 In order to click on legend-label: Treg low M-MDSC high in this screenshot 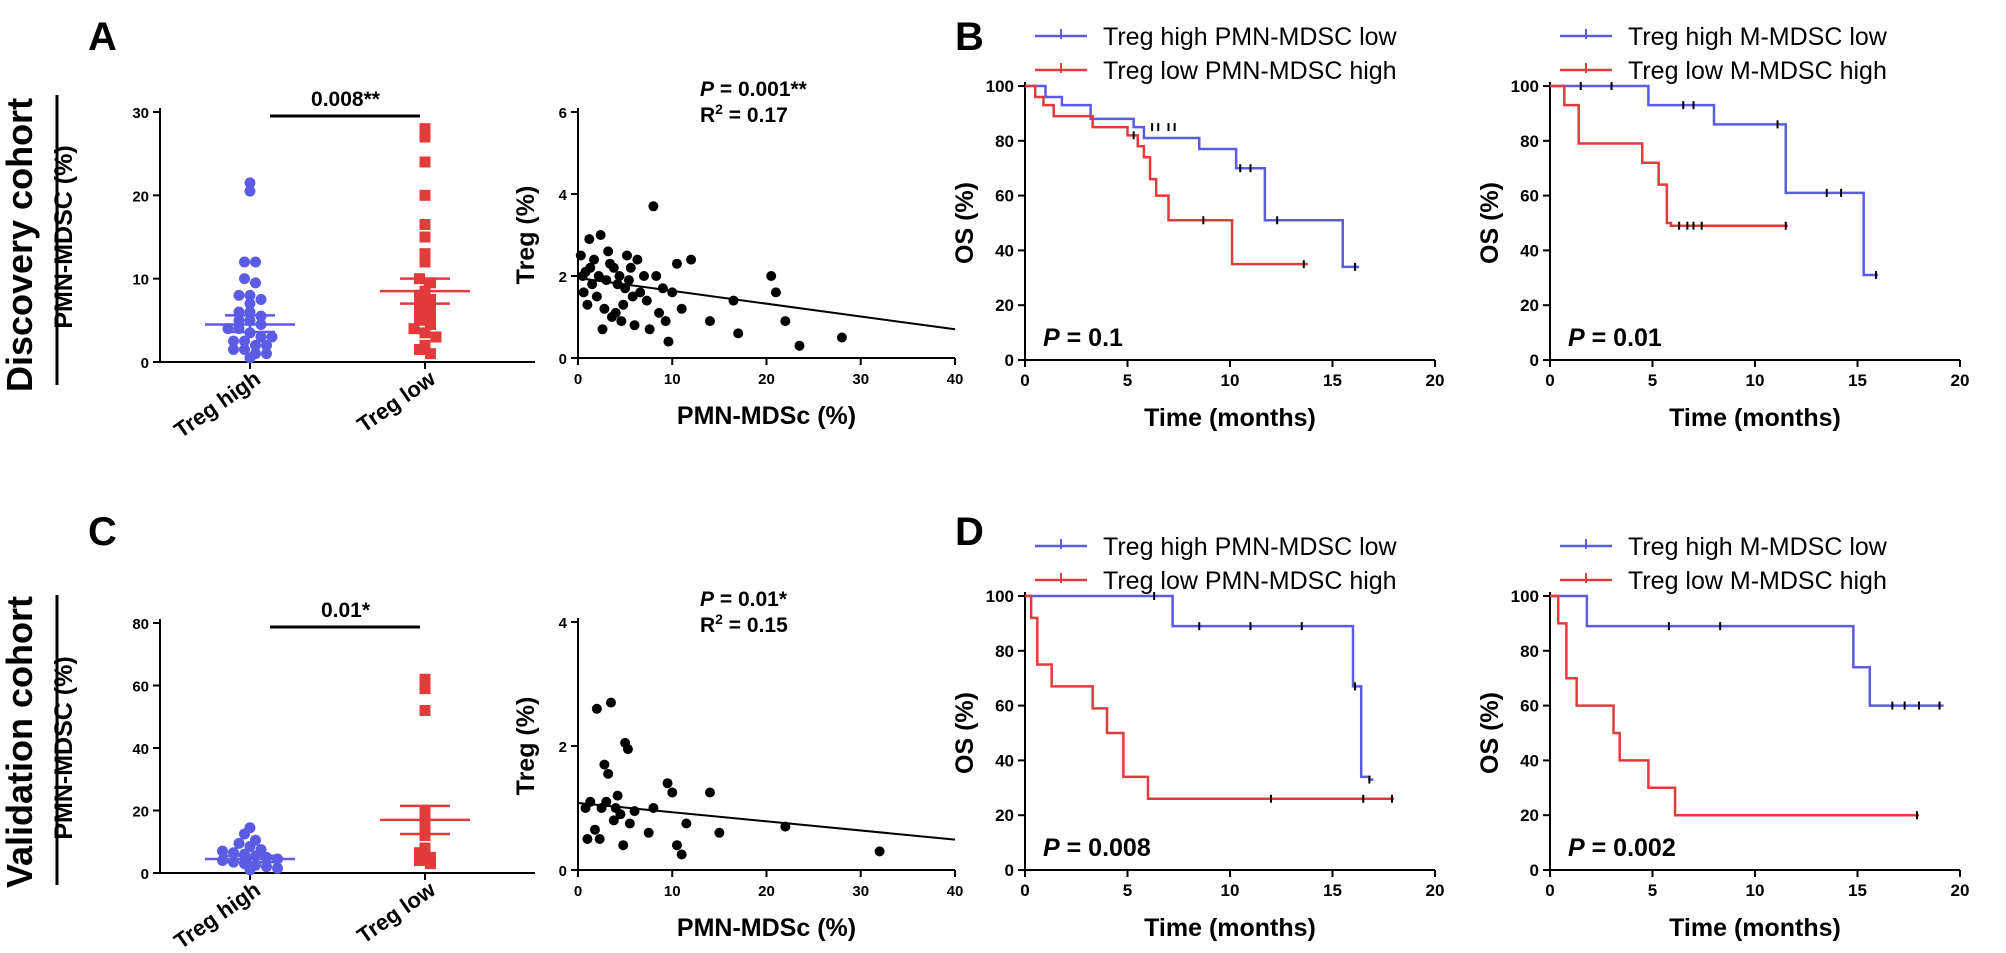, I will do `click(1757, 71)`.